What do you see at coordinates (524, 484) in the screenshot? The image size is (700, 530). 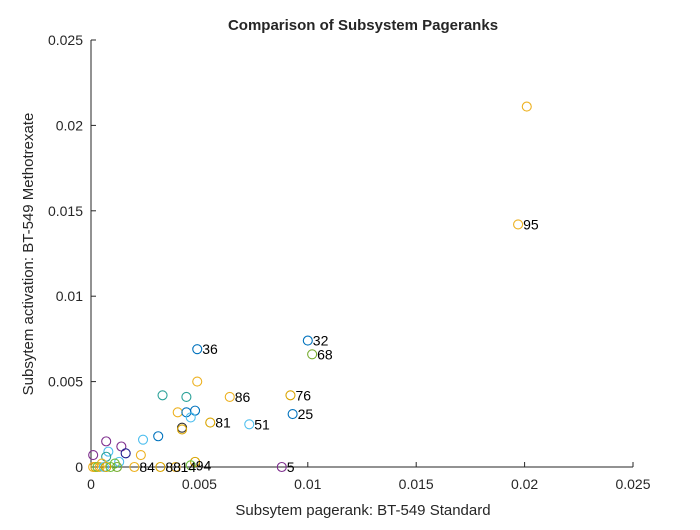 I see `x-tick-label: 0.02` at bounding box center [524, 484].